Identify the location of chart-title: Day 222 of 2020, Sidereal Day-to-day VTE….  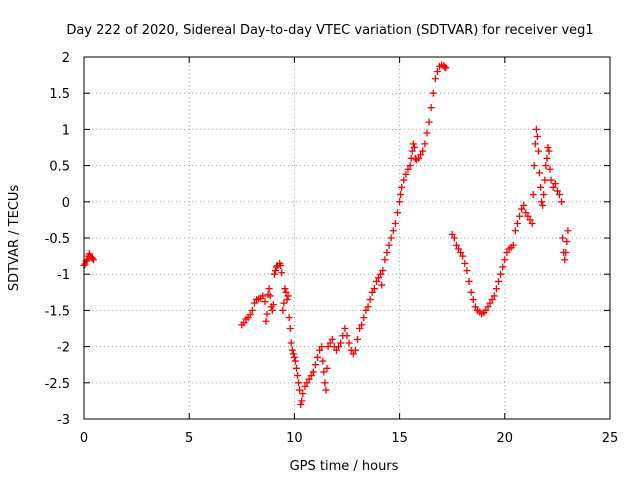
(329, 30).